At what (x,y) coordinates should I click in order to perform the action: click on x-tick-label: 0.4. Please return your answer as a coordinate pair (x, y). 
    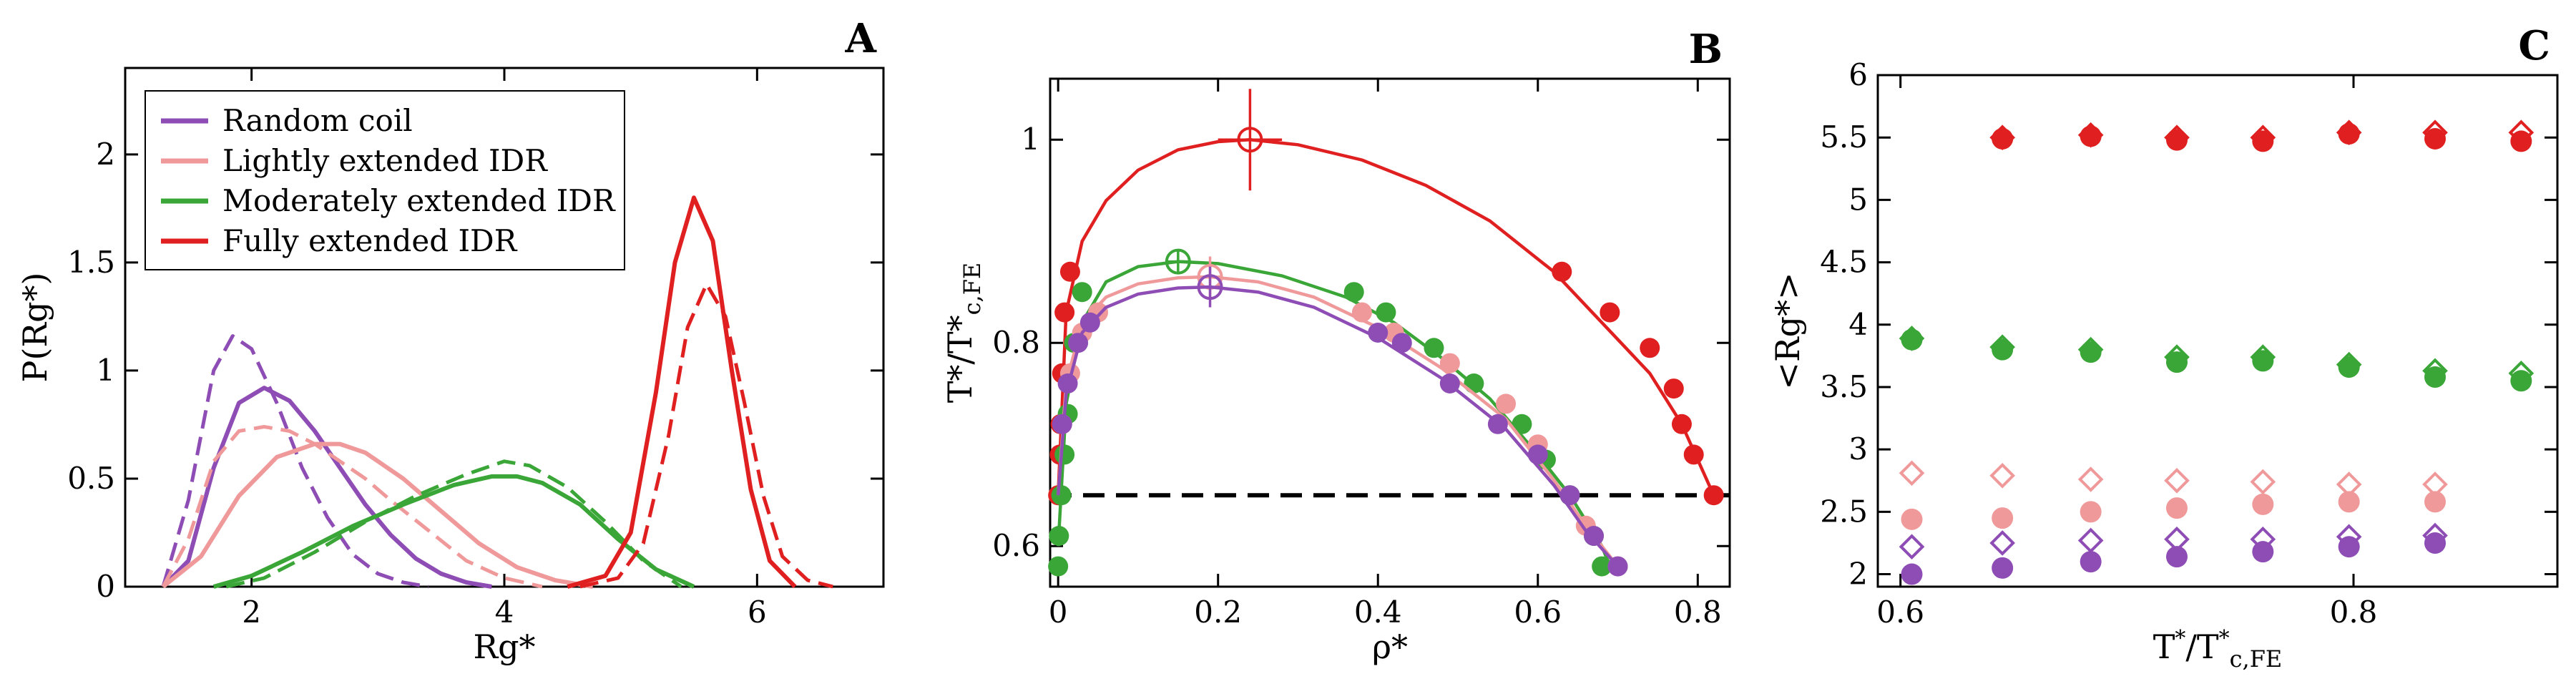
    Looking at the image, I should click on (1378, 612).